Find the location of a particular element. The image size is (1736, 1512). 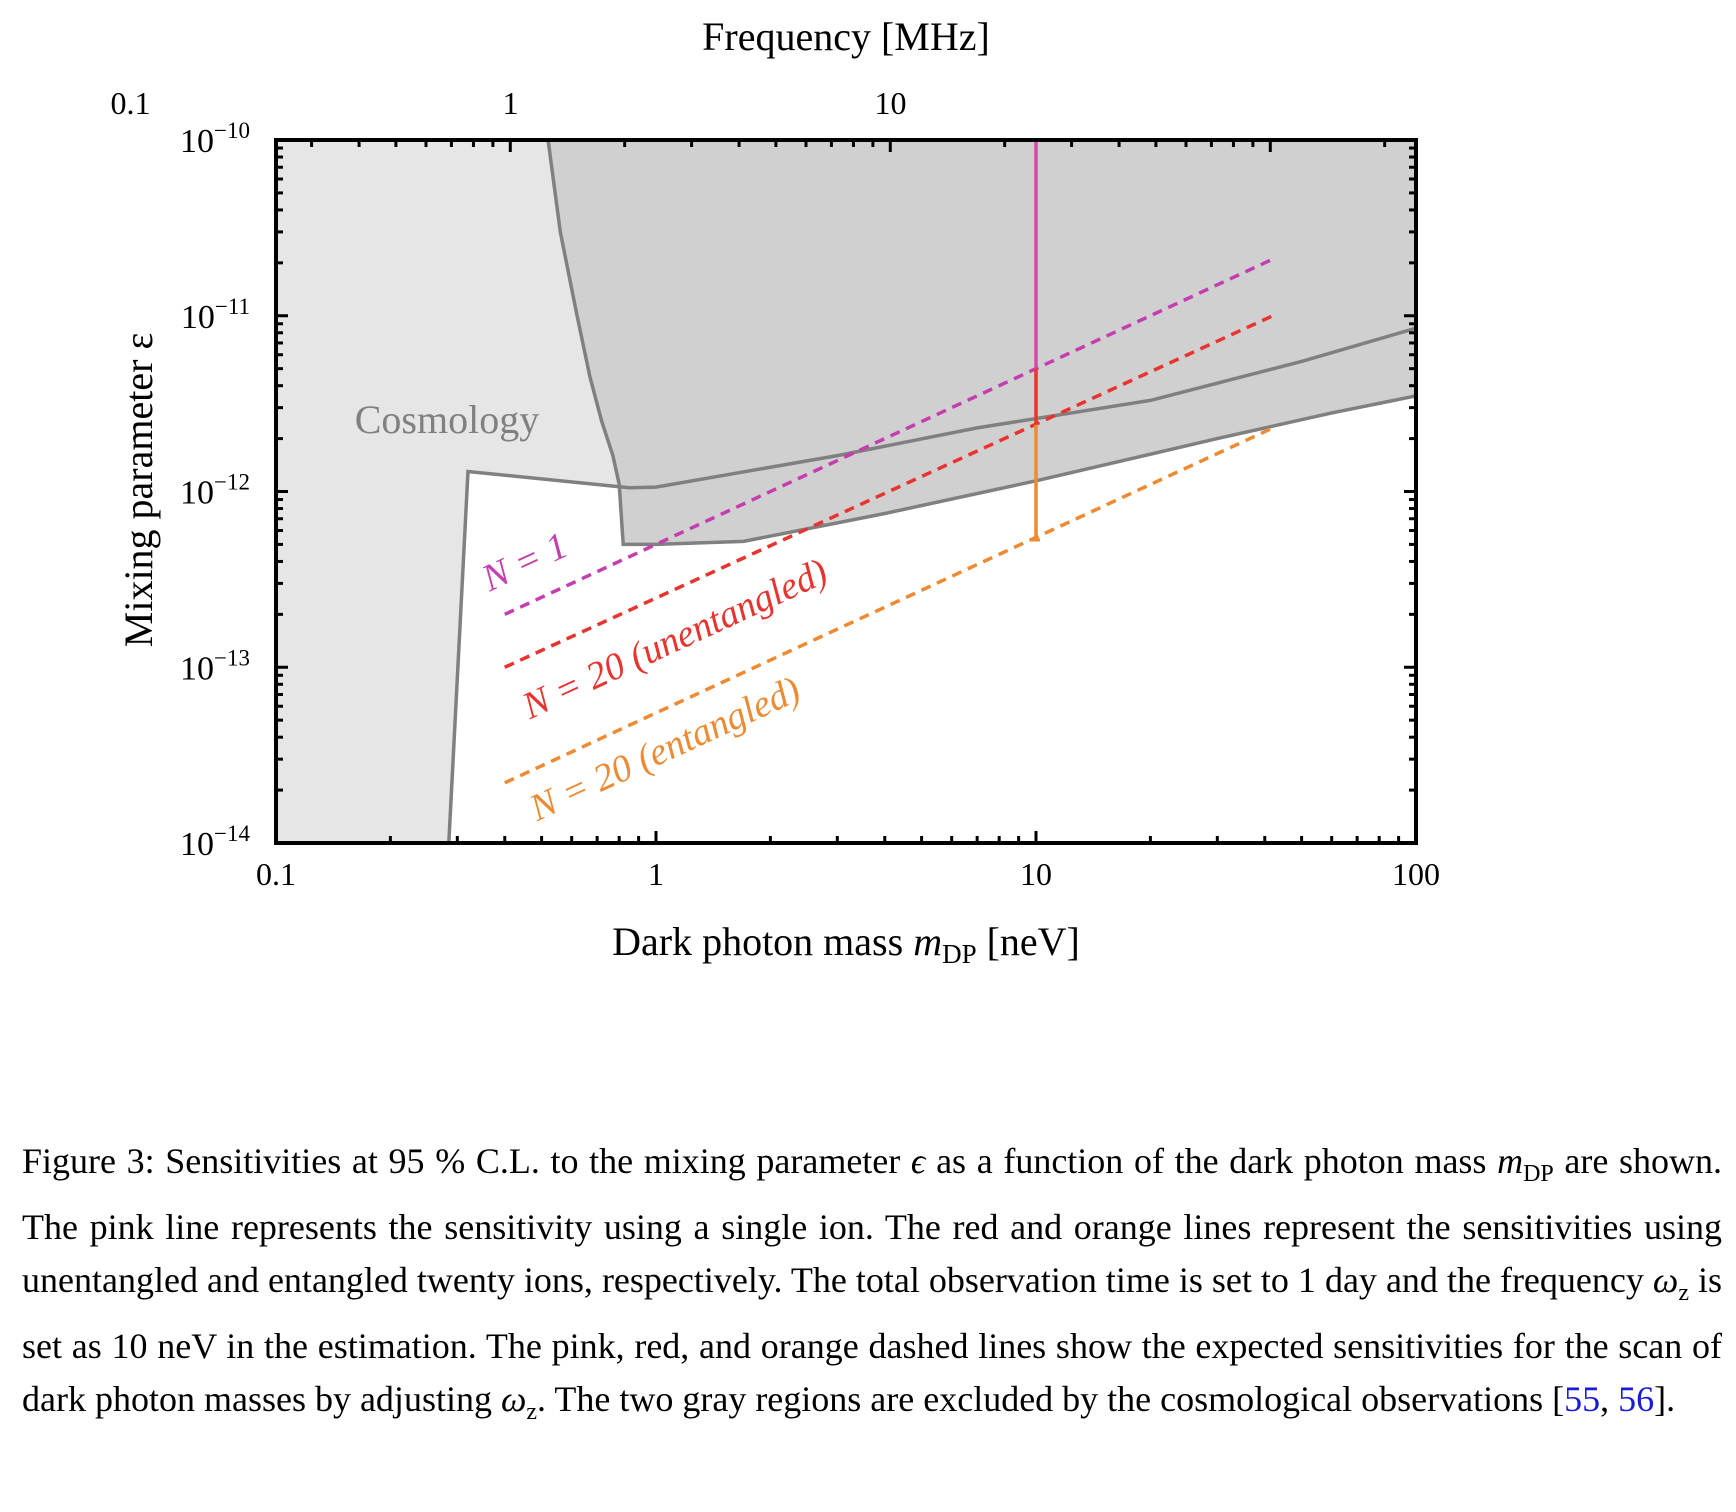

caption-mass-sub: DP is located at coordinates (1538, 1174).